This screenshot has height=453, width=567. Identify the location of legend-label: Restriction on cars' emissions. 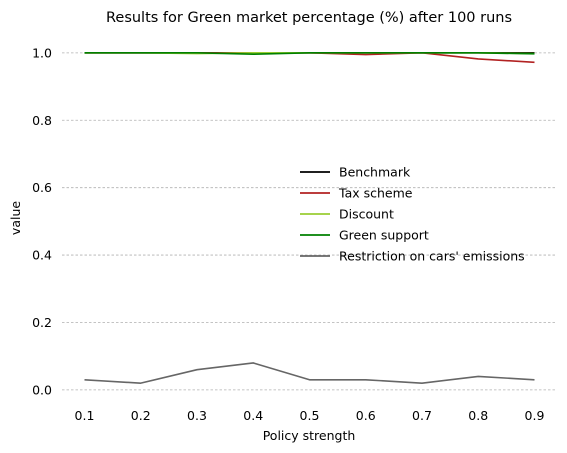
(432, 256).